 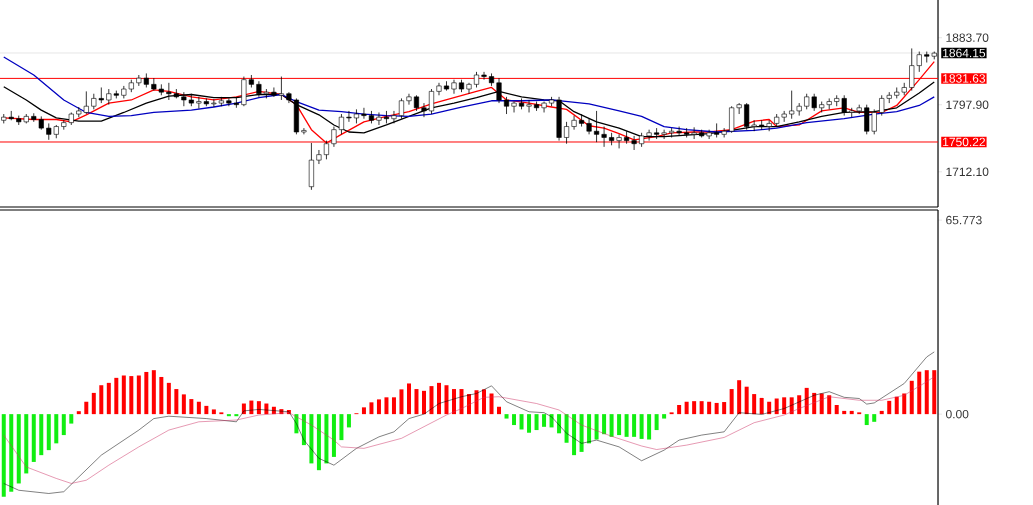 What do you see at coordinates (964, 220) in the screenshot?
I see `y-tick-label: 65.773` at bounding box center [964, 220].